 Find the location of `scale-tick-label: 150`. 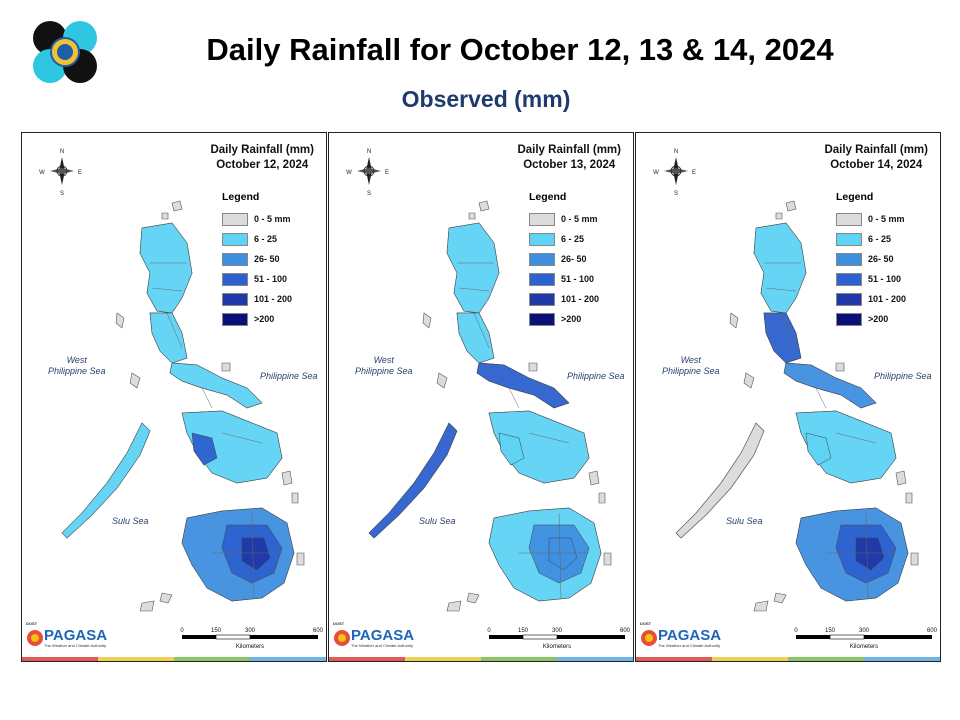

scale-tick-label: 150 is located at coordinates (523, 631).